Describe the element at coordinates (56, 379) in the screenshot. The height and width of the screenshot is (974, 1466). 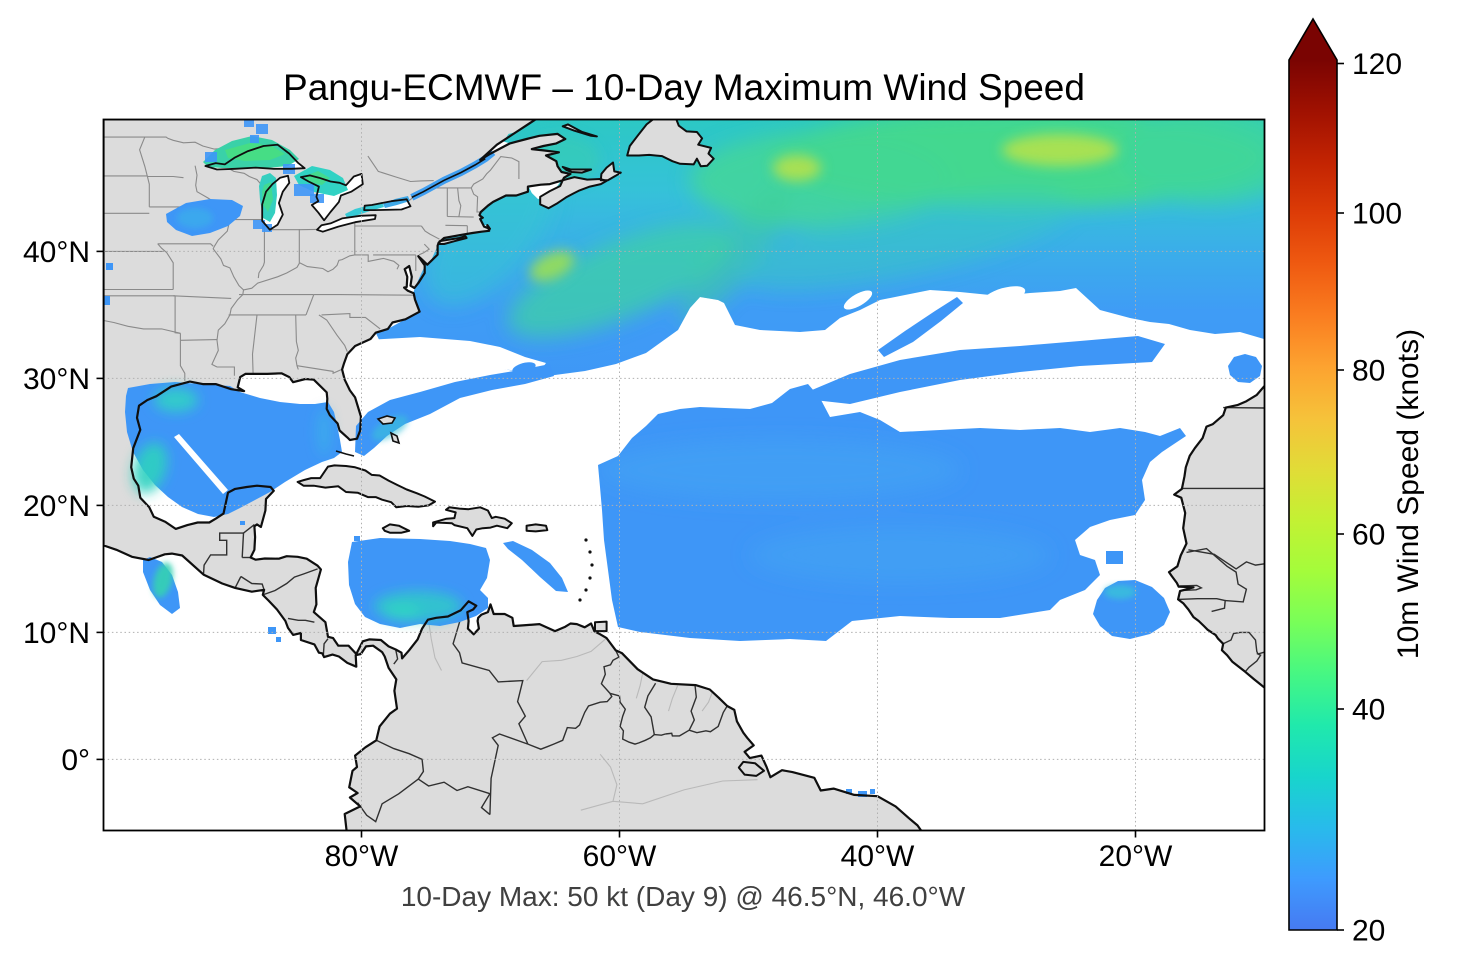
I see `svg-text: 30°N` at that location.